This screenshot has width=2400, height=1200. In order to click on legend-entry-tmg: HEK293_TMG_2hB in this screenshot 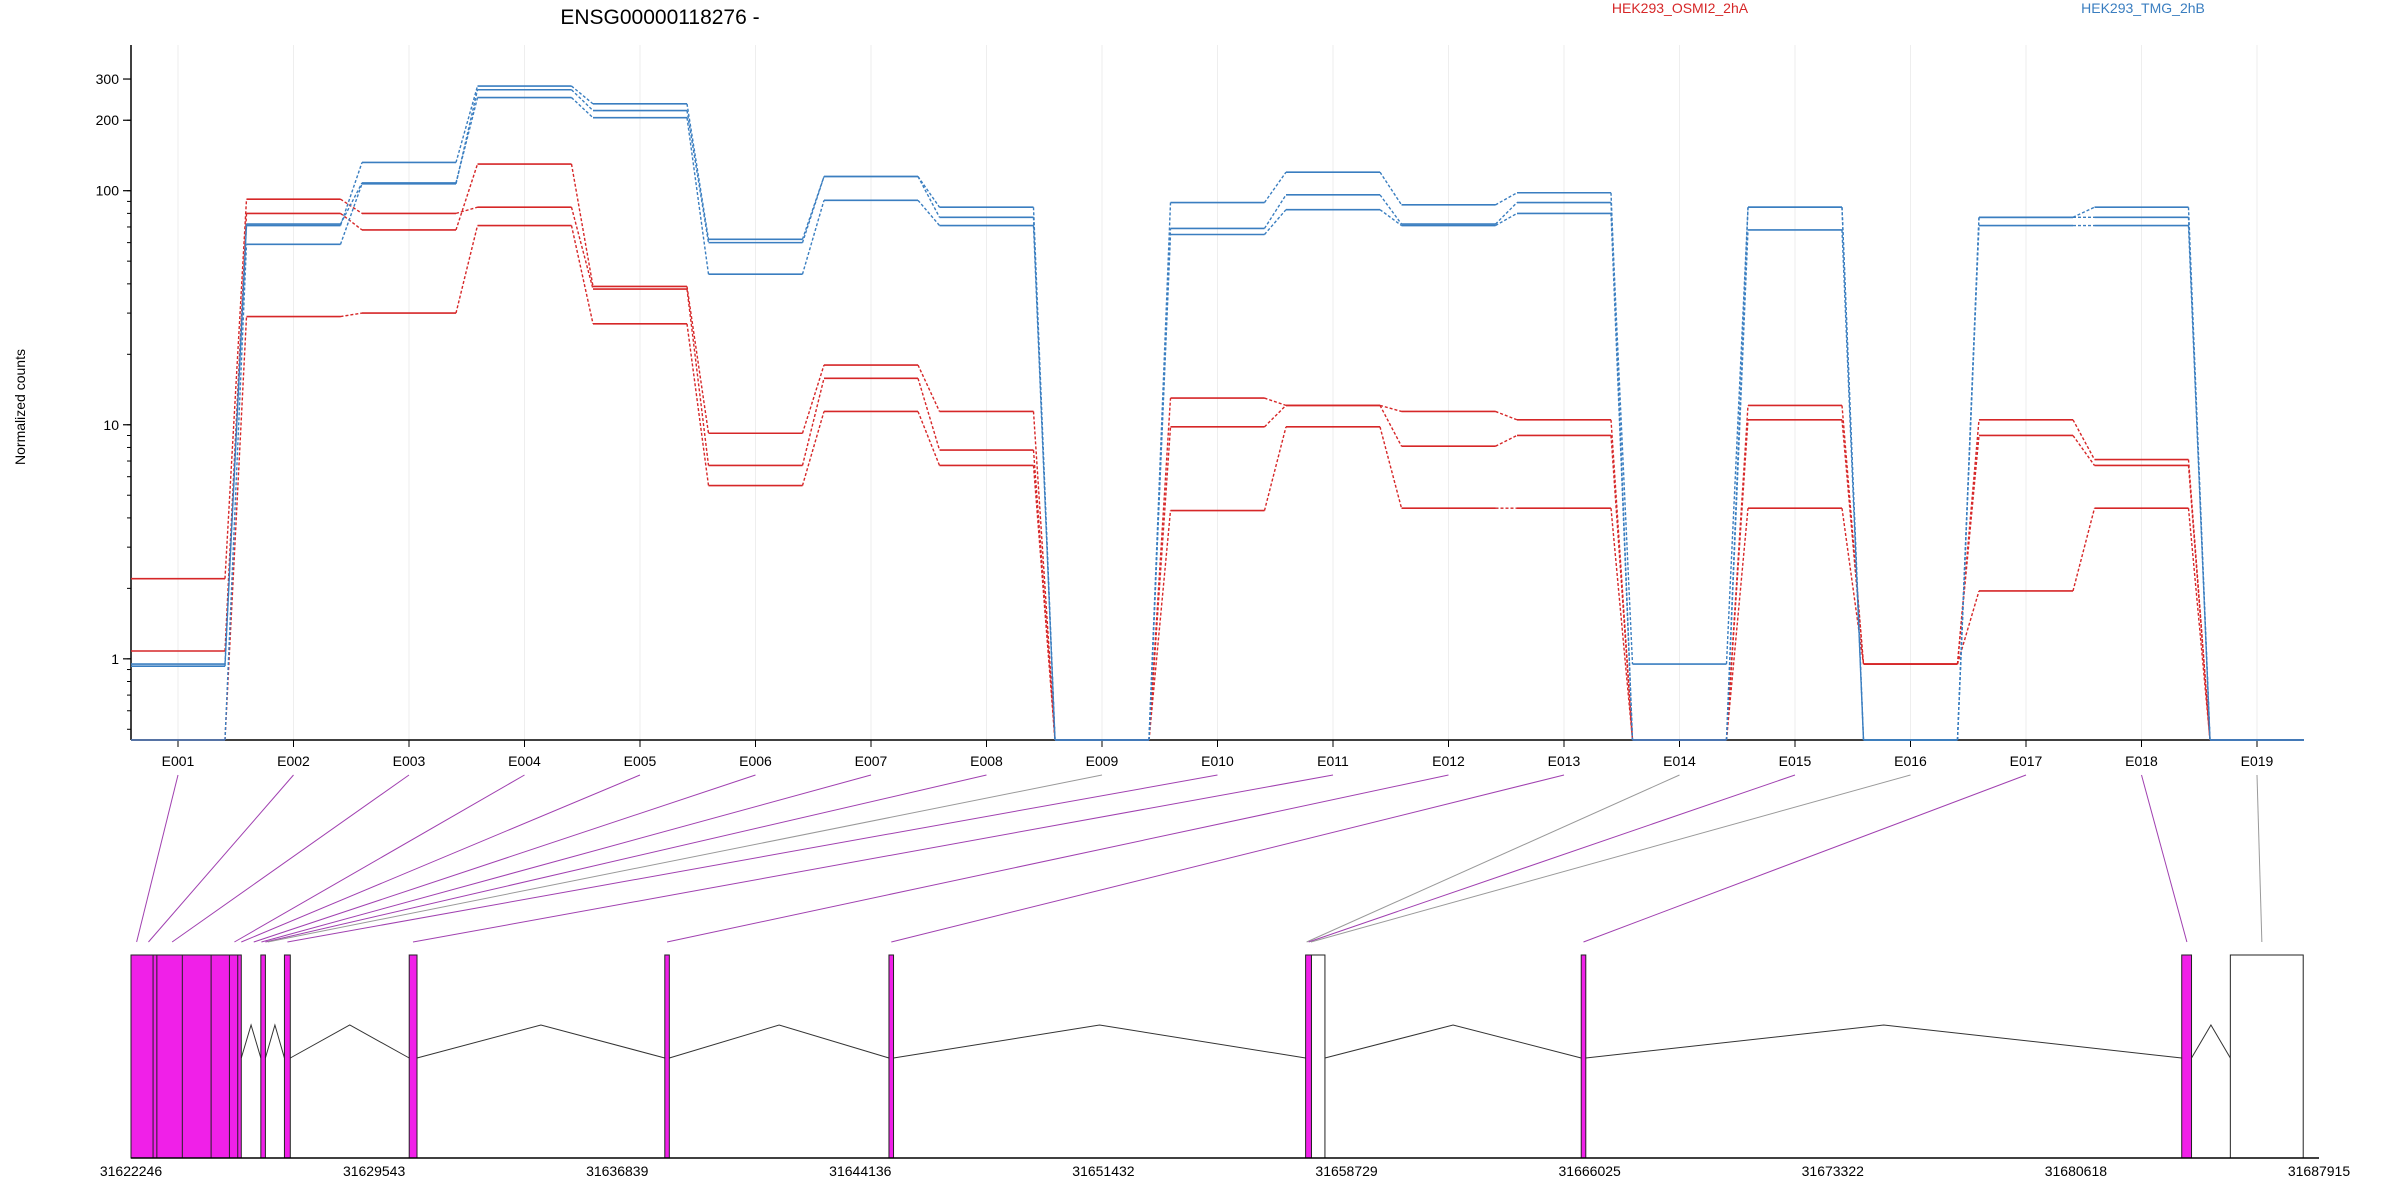, I will do `click(2143, 8)`.